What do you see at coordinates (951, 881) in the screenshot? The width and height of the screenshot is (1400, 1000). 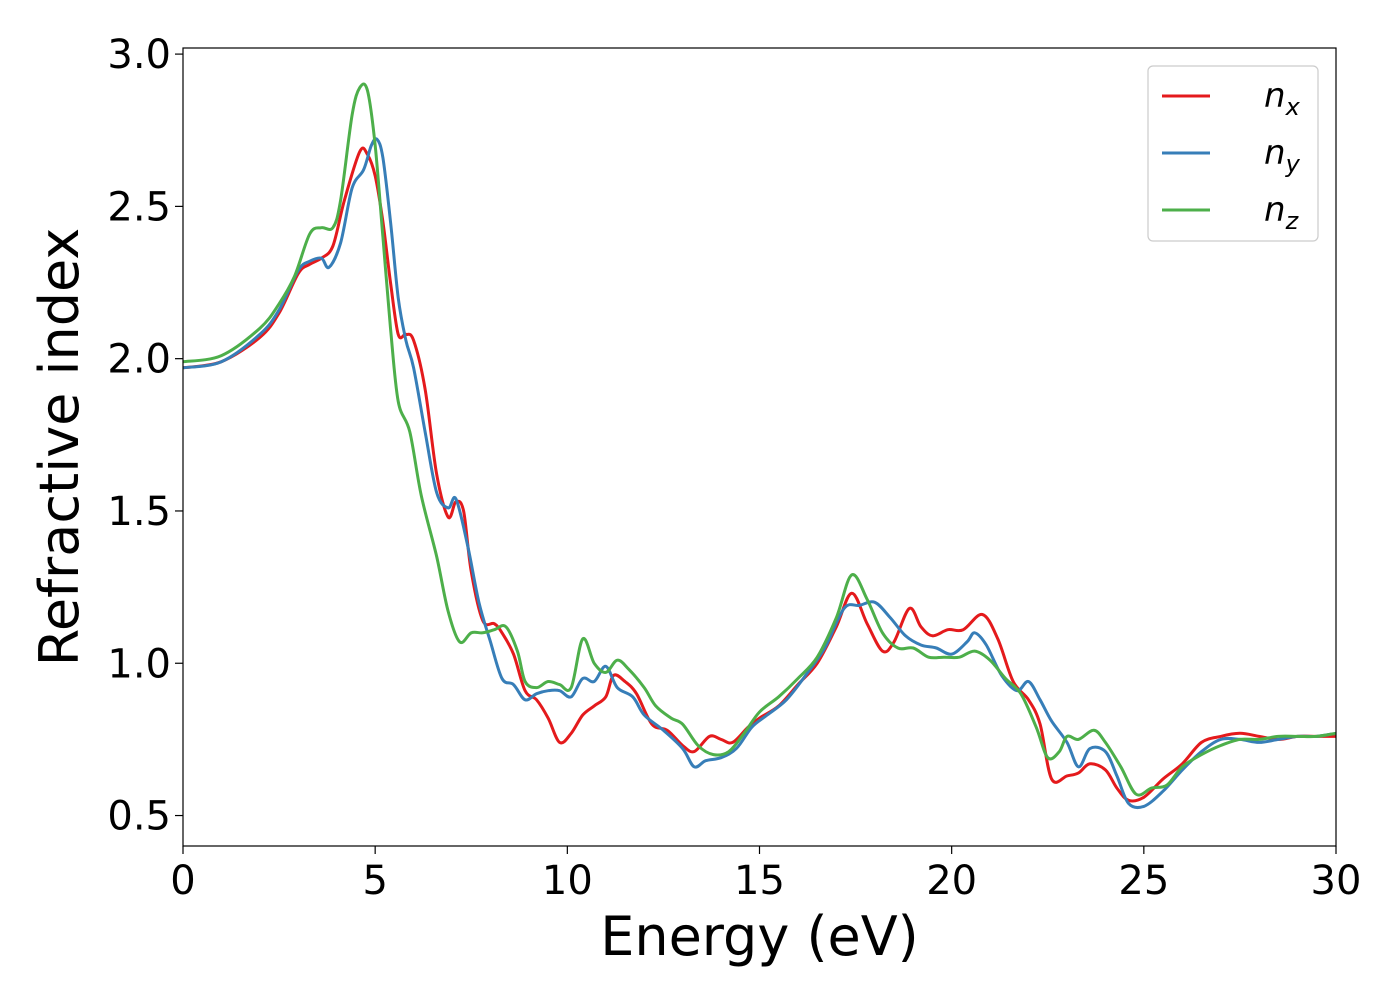 I see `x-tick-label: 20` at bounding box center [951, 881].